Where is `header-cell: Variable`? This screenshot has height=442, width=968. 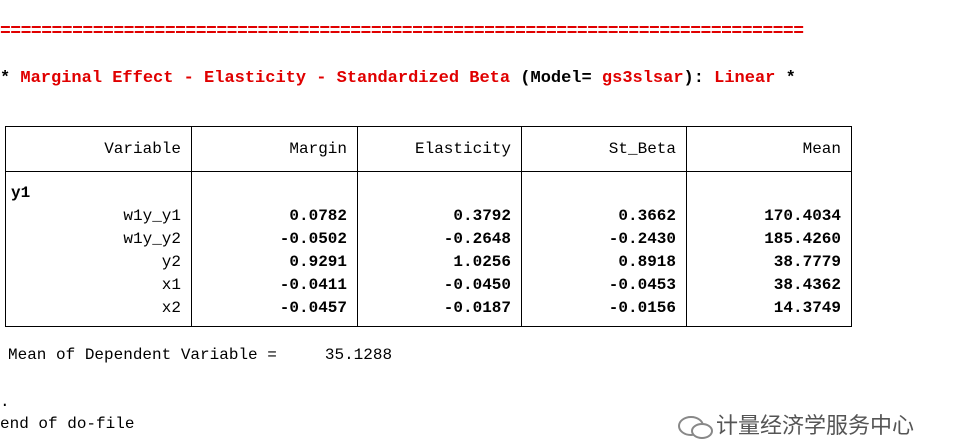
header-cell: Variable is located at coordinates (98, 149).